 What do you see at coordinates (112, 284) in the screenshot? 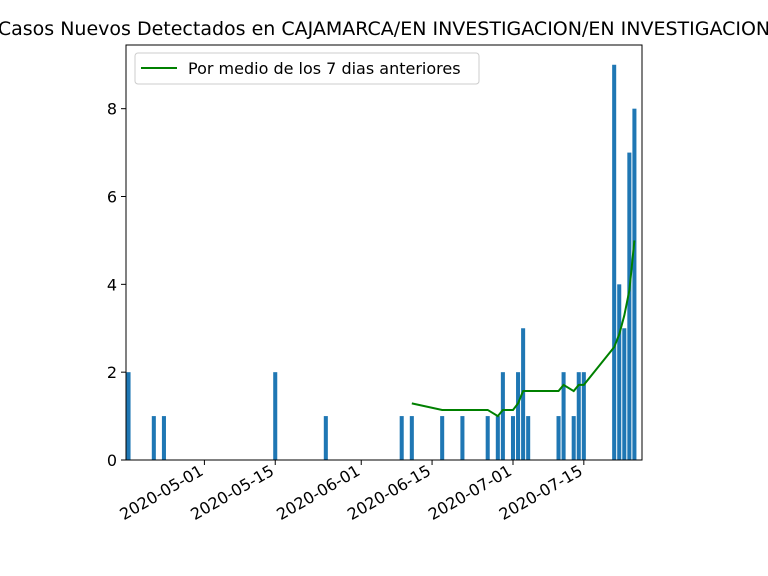
I see `y-tick-label: 4` at bounding box center [112, 284].